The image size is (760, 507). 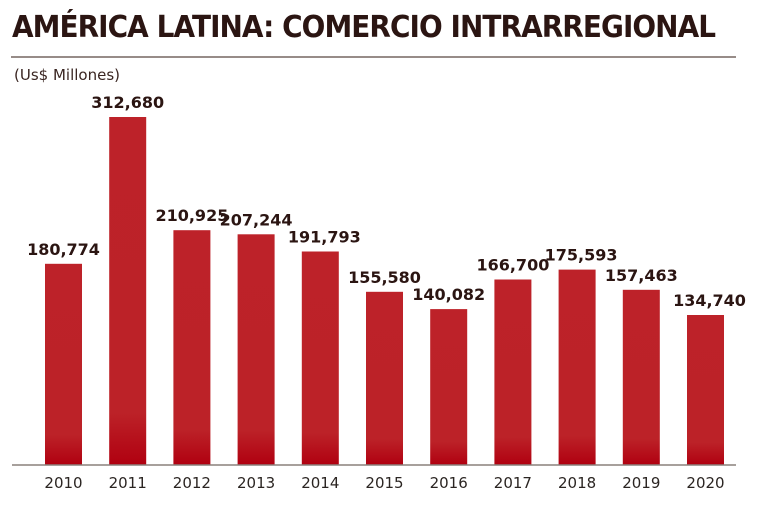 What do you see at coordinates (705, 483) in the screenshot?
I see `x-tick-label-2020: 2020` at bounding box center [705, 483].